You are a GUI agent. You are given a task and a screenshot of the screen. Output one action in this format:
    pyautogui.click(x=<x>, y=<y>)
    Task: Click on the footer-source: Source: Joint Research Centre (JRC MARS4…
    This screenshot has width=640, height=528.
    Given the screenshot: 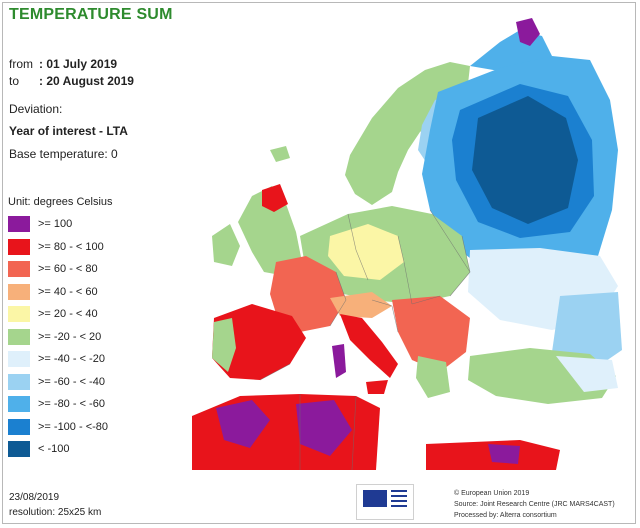 What is the action you would take?
    pyautogui.click(x=534, y=504)
    